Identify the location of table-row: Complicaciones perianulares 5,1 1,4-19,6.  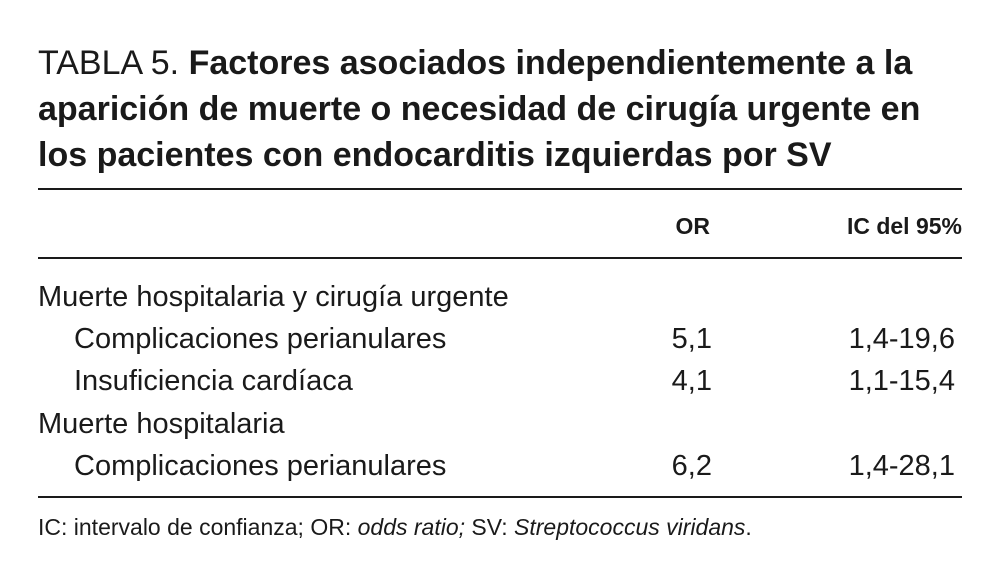
(495, 339).